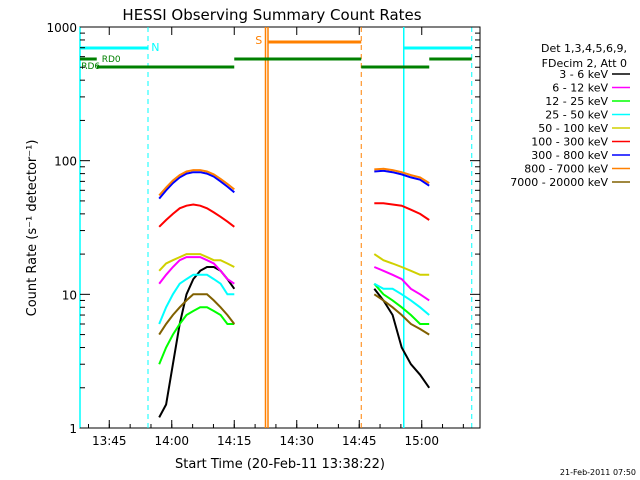  Describe the element at coordinates (421, 441) in the screenshot. I see `x-tick-label: 15:00` at that location.